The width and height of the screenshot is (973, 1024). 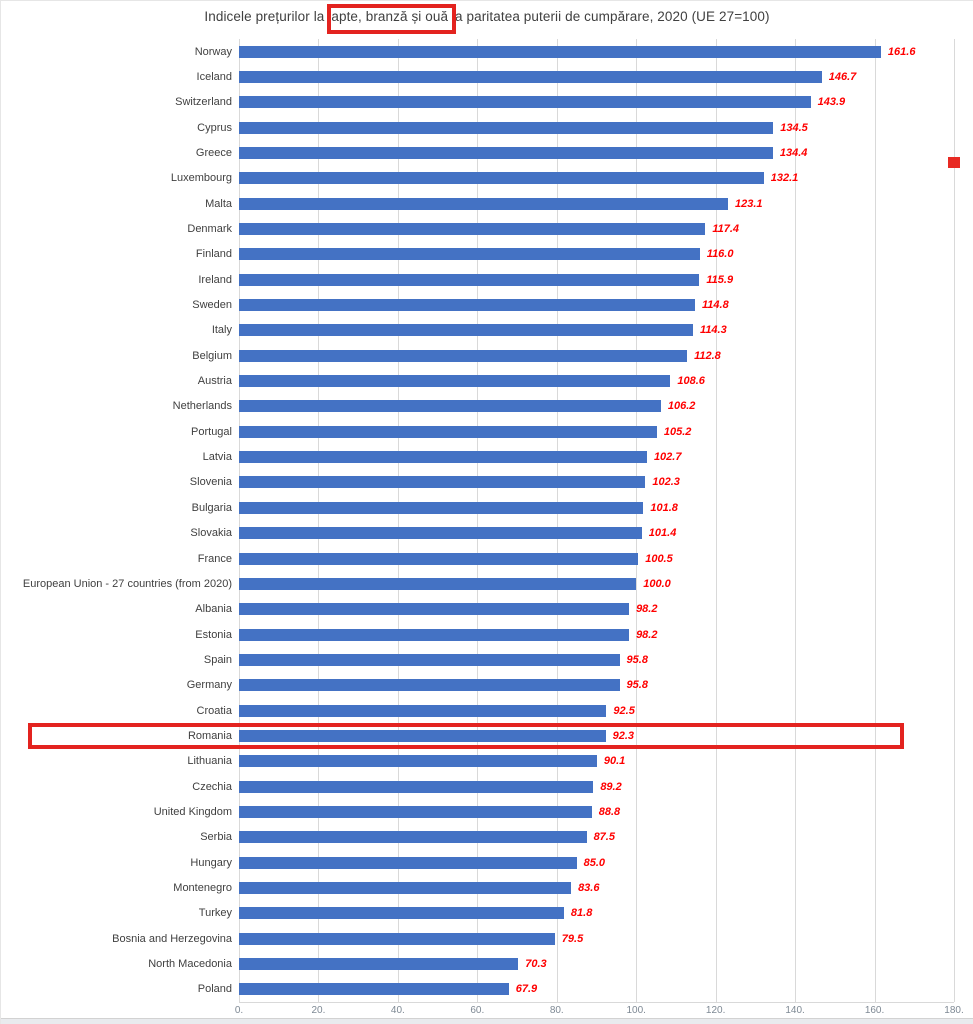 What do you see at coordinates (379, 963) in the screenshot?
I see `bar-north-macedonia` at bounding box center [379, 963].